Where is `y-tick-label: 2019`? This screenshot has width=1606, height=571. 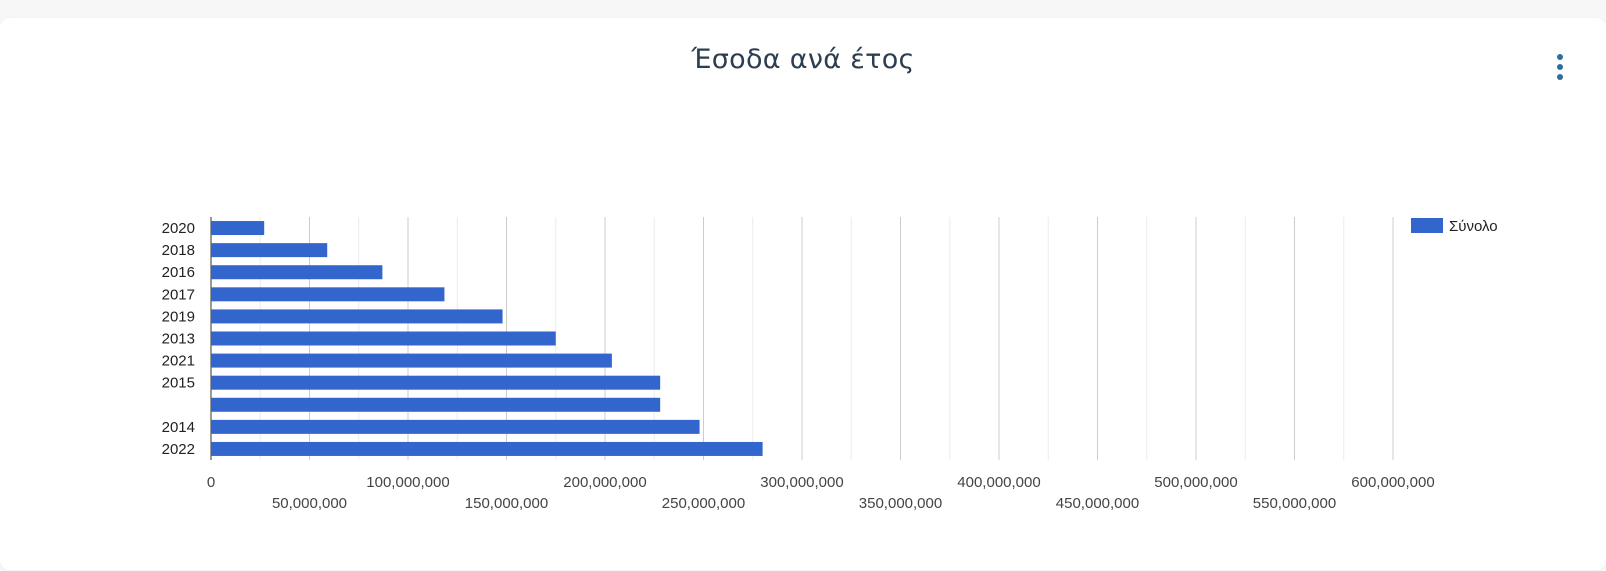 y-tick-label: 2019 is located at coordinates (178, 316).